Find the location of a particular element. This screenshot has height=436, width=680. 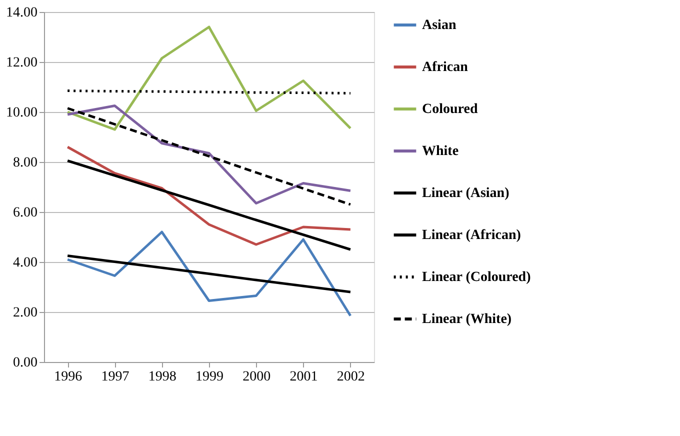

x-tick-label: 2002 is located at coordinates (350, 377).